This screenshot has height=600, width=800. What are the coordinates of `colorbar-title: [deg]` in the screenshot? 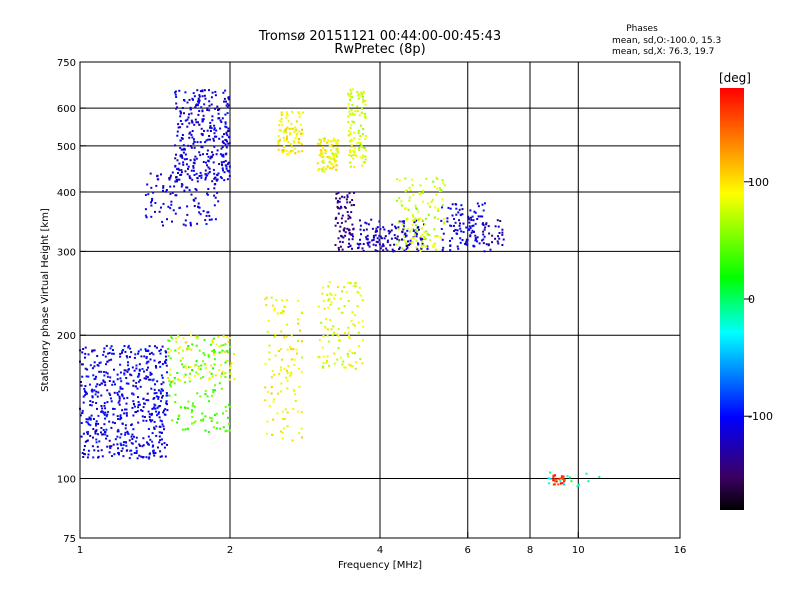 It's located at (735, 78).